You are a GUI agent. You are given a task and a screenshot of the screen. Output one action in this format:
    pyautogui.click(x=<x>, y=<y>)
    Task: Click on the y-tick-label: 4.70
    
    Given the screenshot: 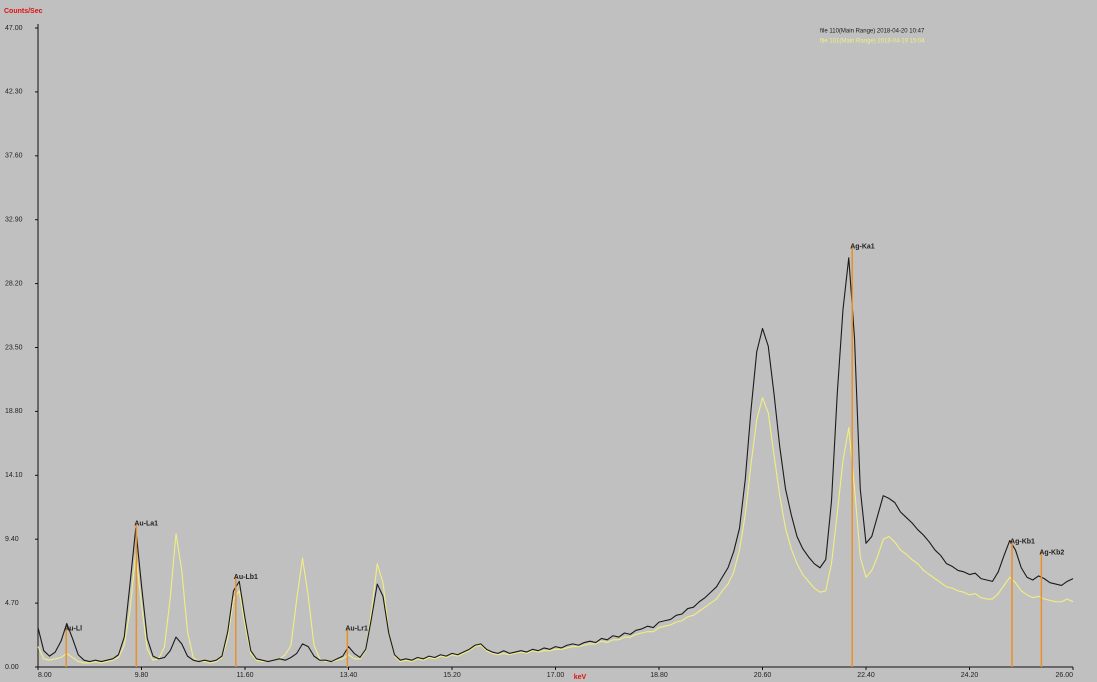 What is the action you would take?
    pyautogui.click(x=12, y=603)
    